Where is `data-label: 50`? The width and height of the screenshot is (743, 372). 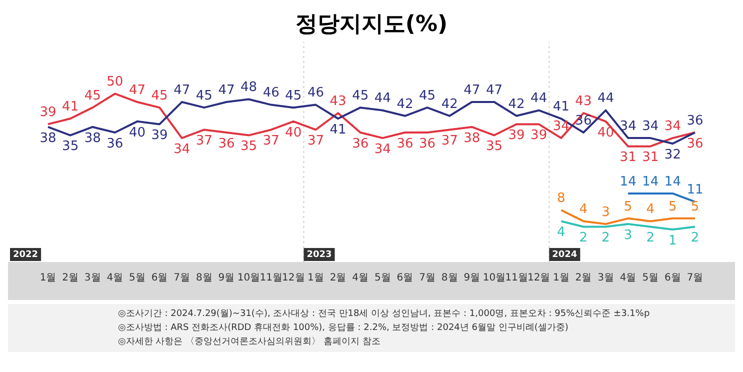
data-label: 50 is located at coordinates (115, 82).